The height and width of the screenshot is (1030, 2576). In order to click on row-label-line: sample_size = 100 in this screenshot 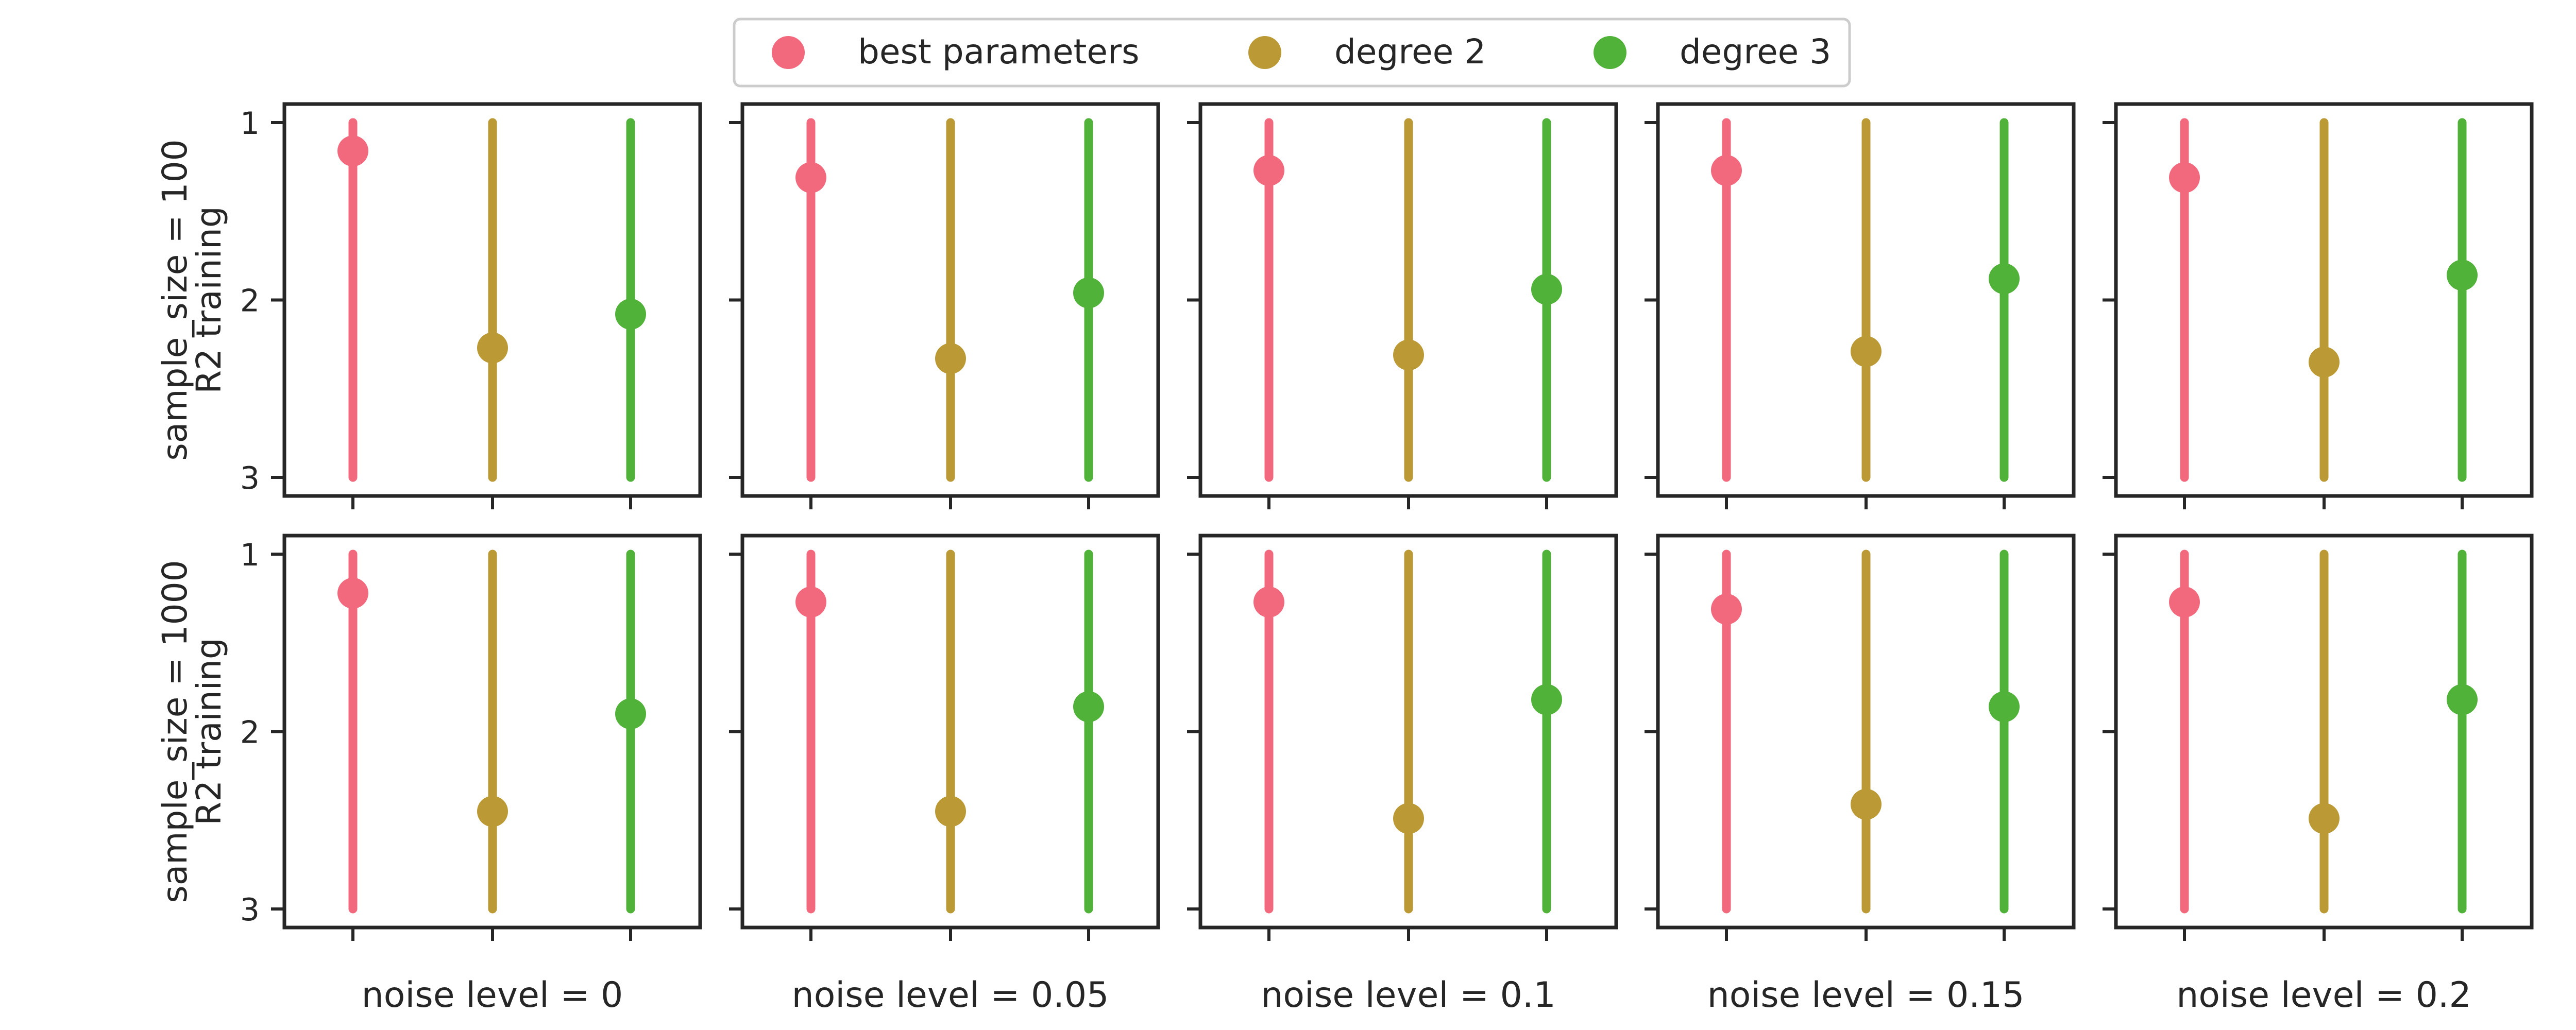, I will do `click(175, 300)`.